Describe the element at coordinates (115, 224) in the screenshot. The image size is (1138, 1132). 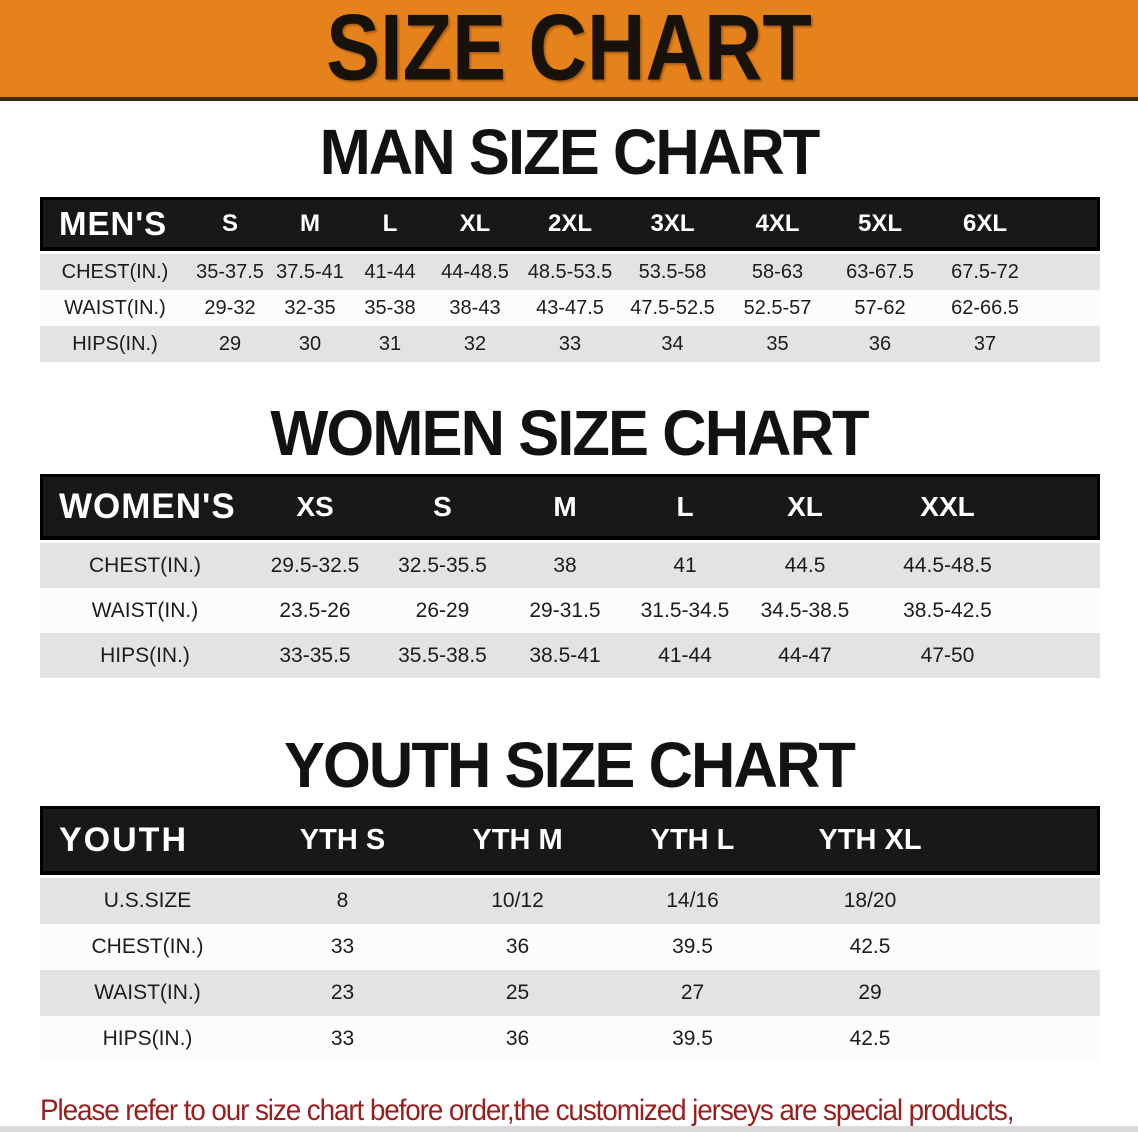
I see `mens-table-label: MEN'S` at that location.